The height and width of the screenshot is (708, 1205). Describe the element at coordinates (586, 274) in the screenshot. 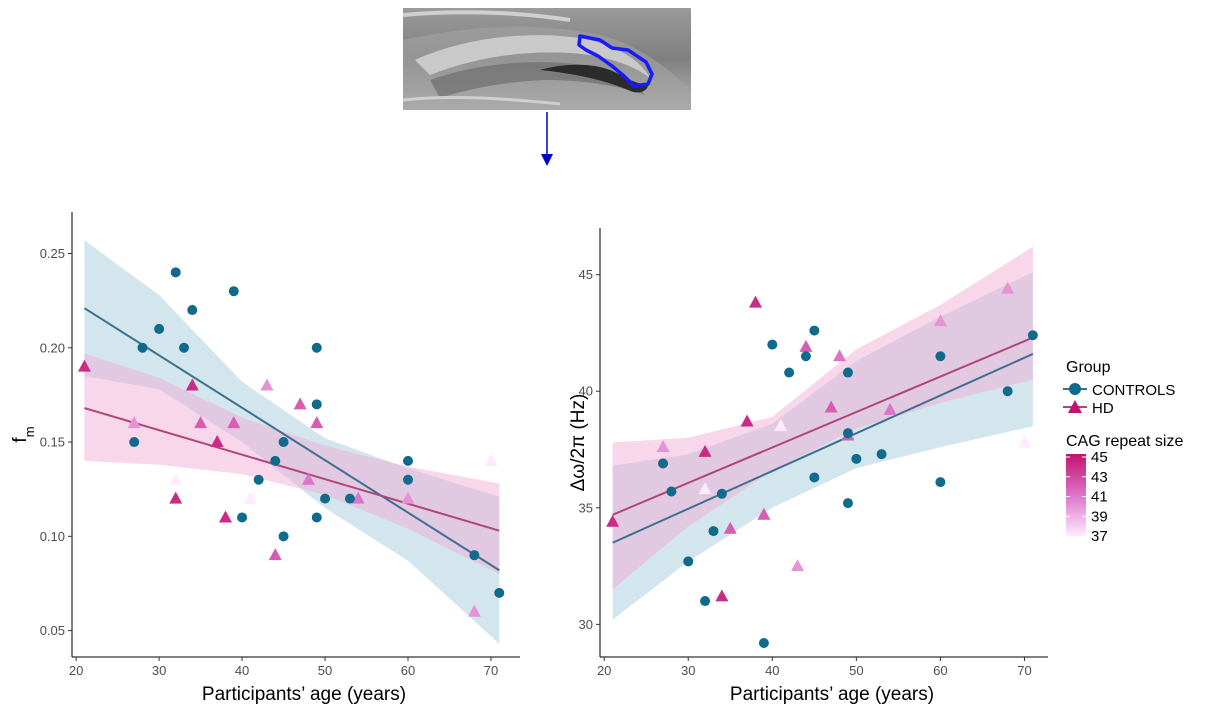

I see `y-tick-label: 45` at that location.